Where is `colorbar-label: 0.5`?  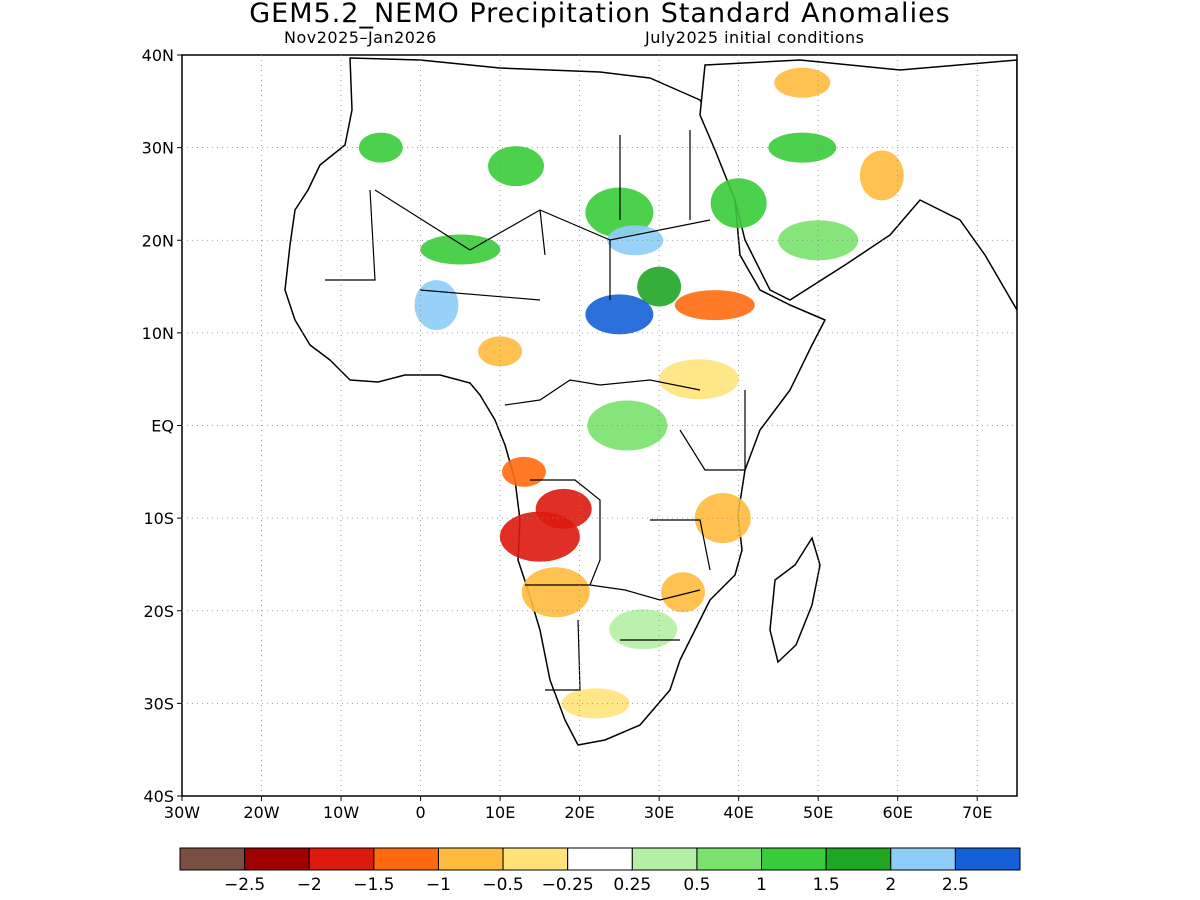
colorbar-label: 0.5 is located at coordinates (696, 885).